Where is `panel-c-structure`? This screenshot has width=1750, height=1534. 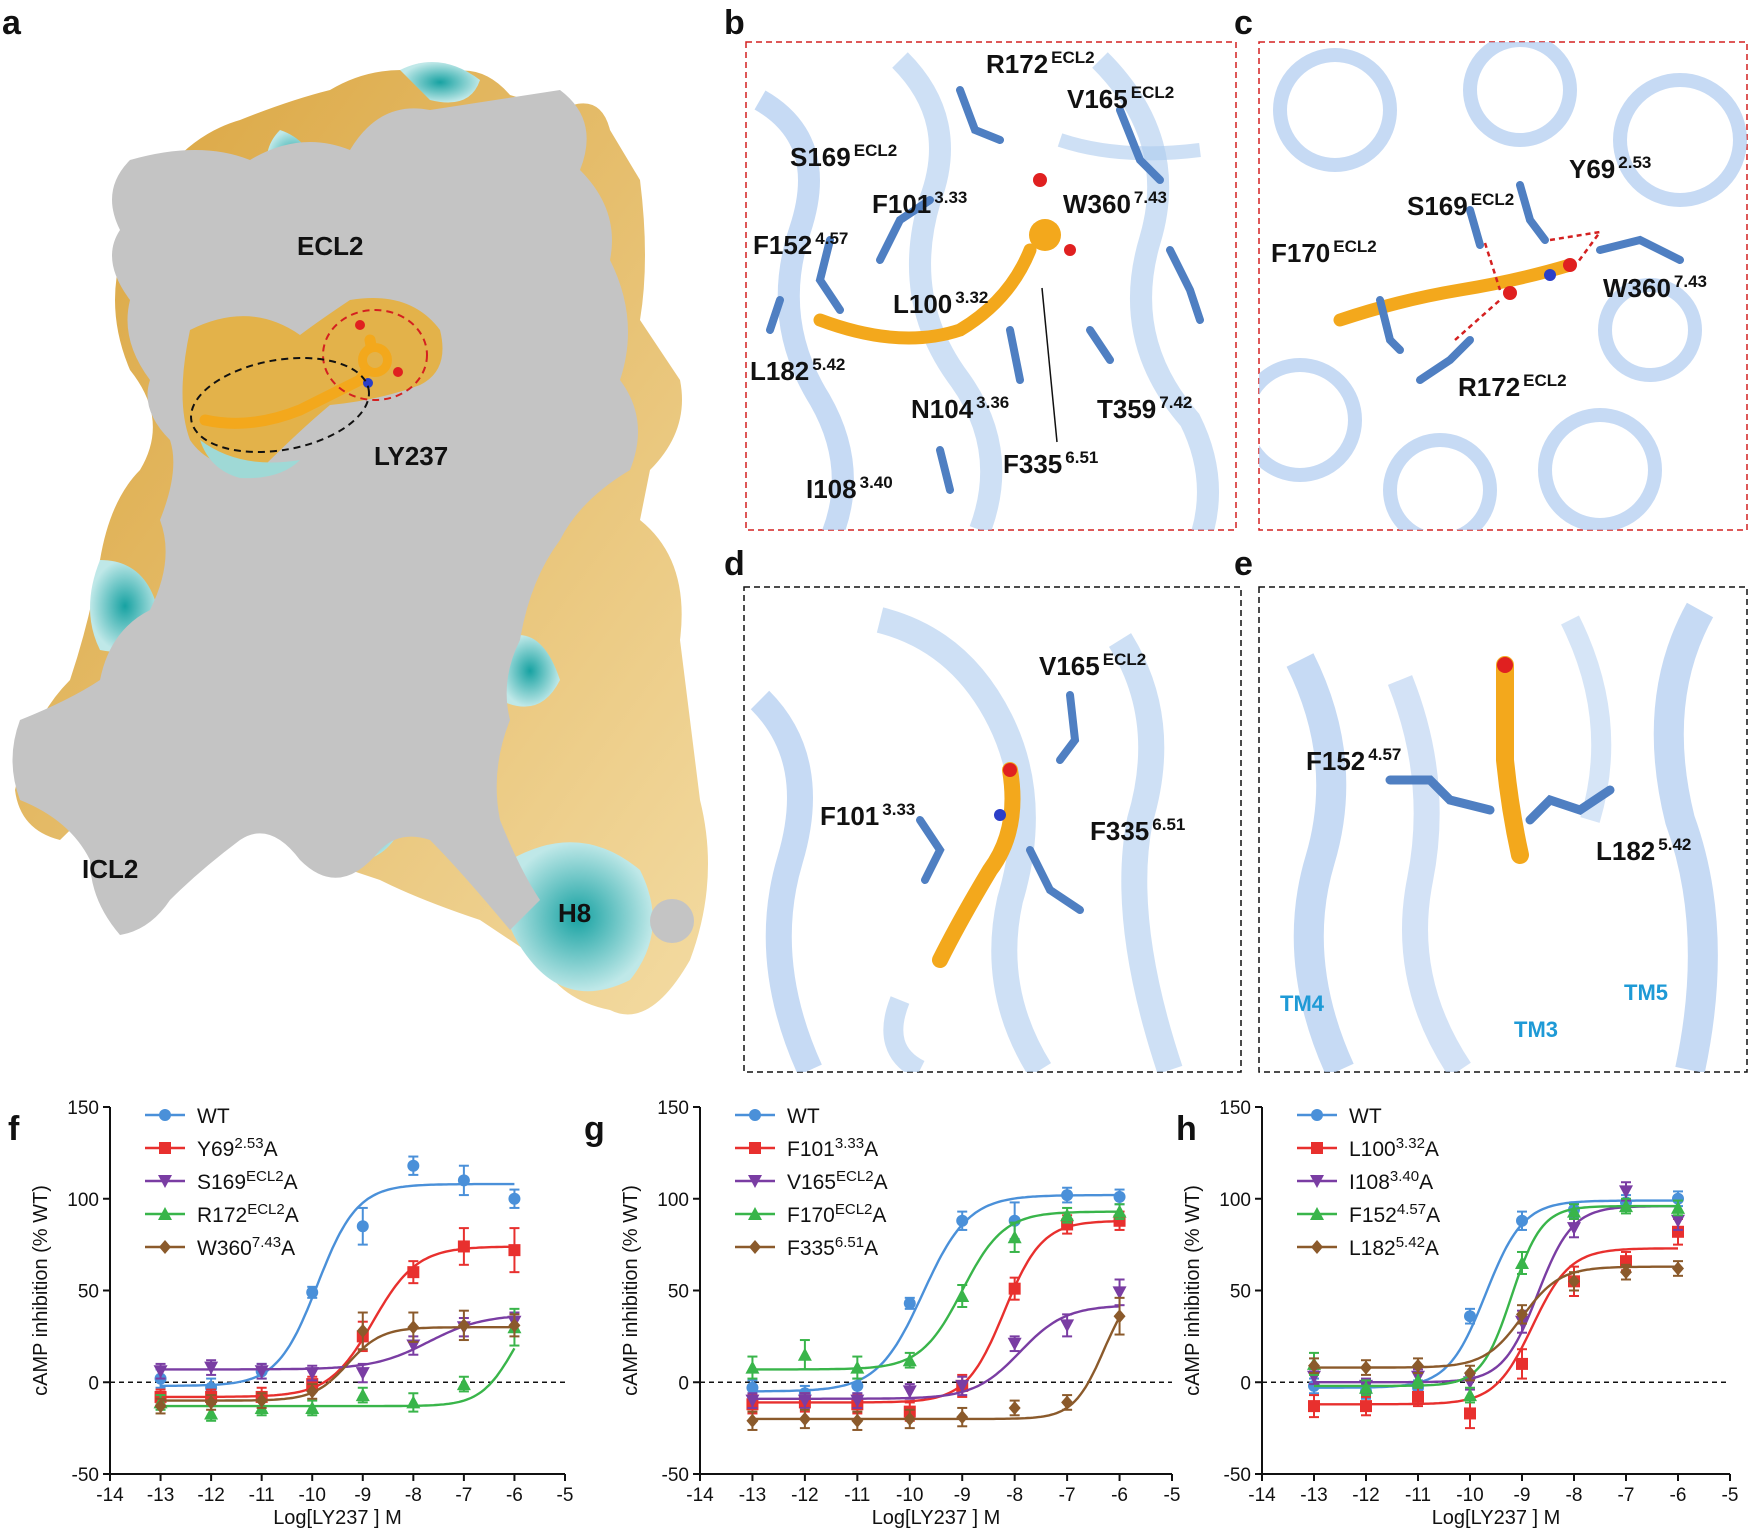
panel-c-structure is located at coordinates (1503, 286).